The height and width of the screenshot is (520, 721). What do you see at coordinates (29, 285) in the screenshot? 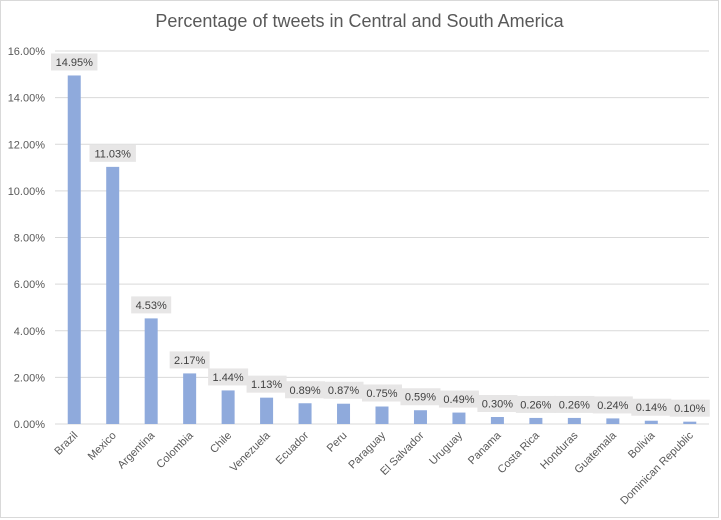
I see `y-tick-label: 6.00%` at bounding box center [29, 285].